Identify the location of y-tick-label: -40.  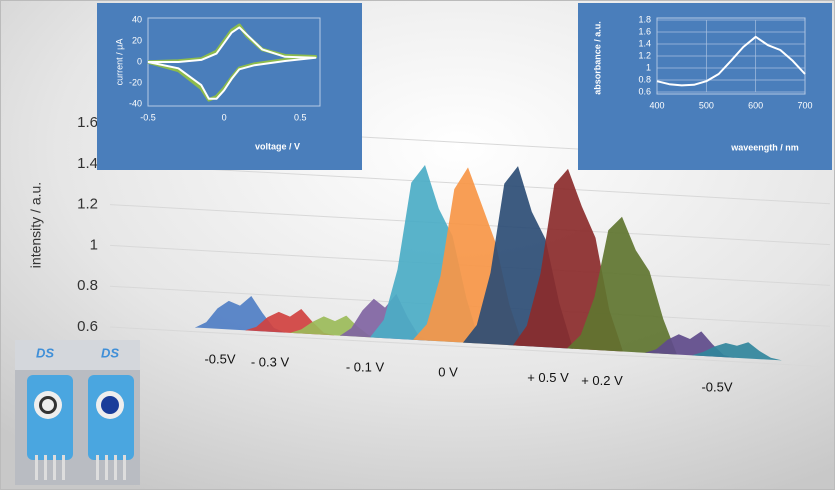
(135, 103).